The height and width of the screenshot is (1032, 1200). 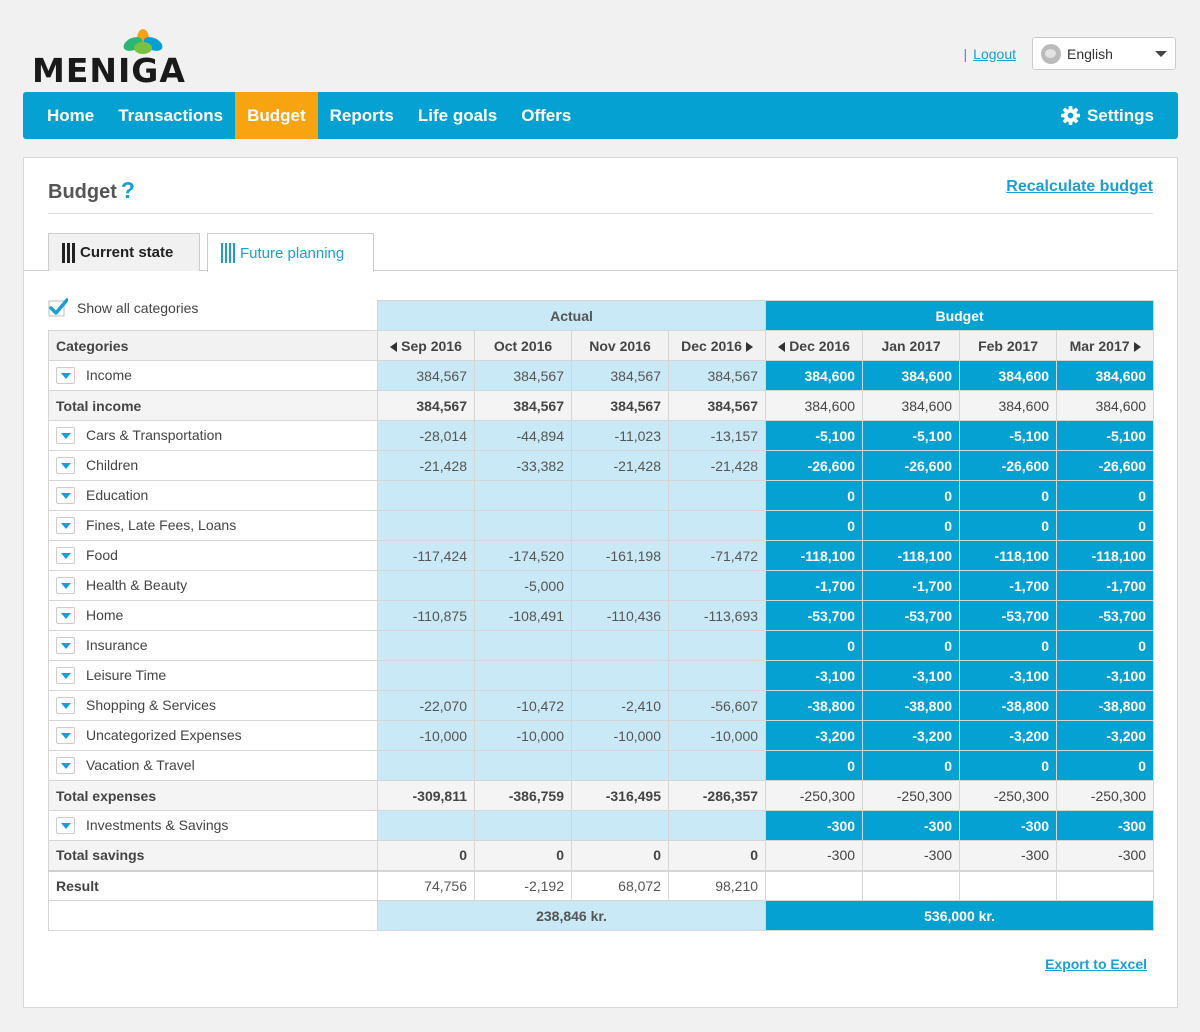 I want to click on nav-home: Home, so click(x=71, y=115).